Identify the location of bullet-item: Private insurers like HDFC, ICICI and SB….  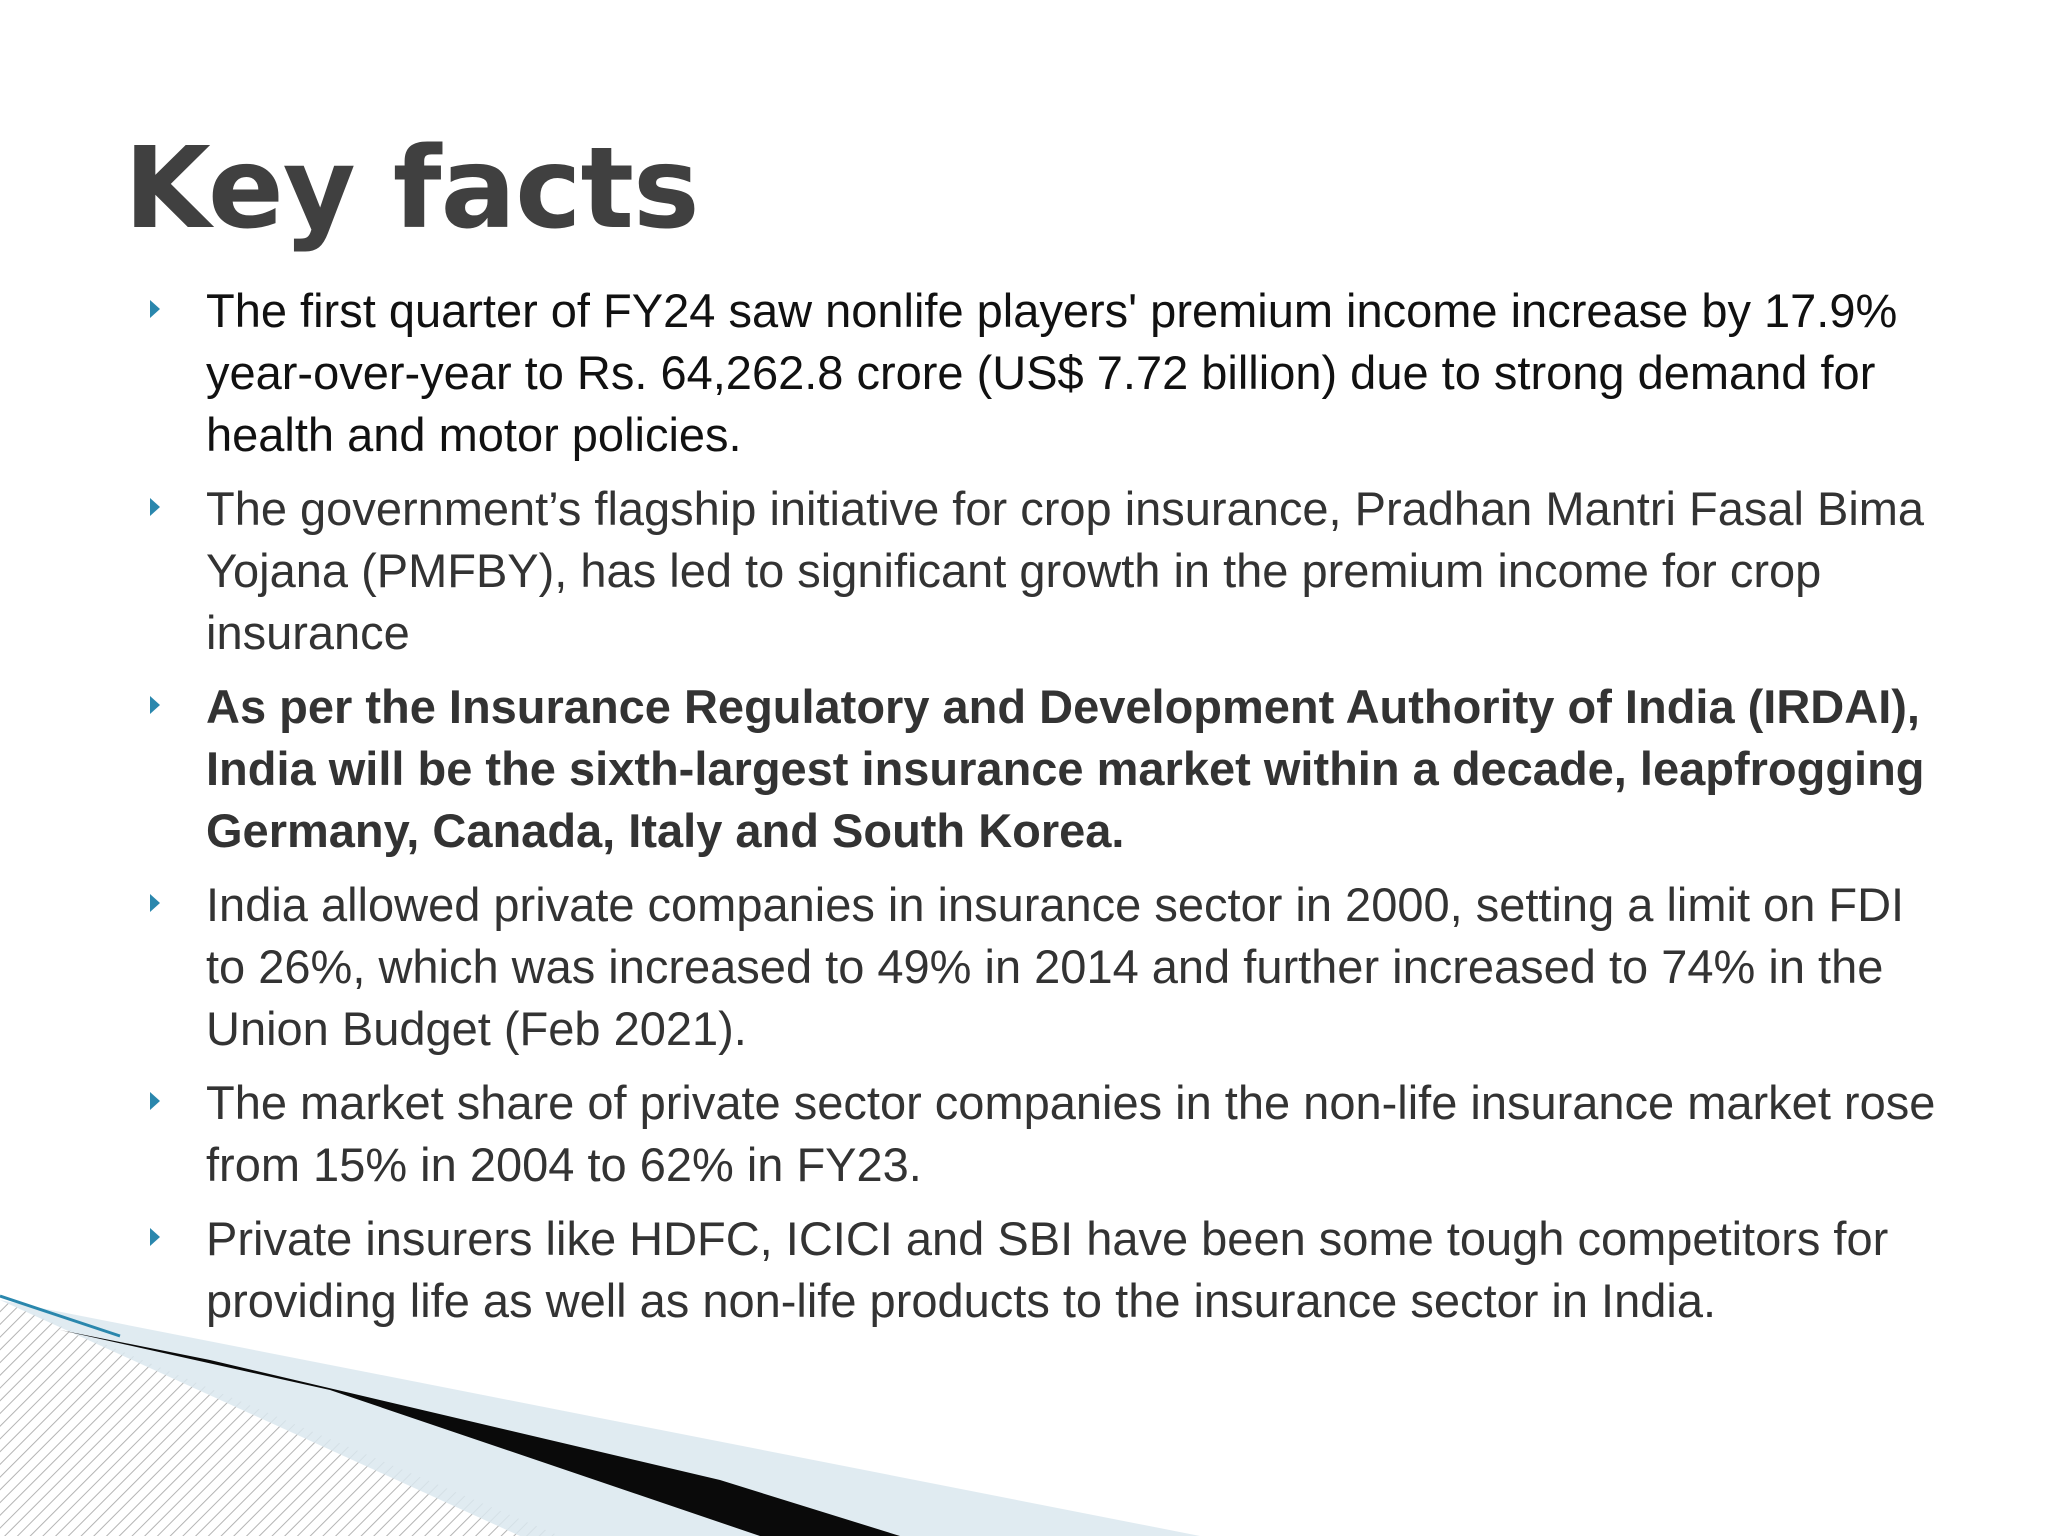
(1048, 1270).